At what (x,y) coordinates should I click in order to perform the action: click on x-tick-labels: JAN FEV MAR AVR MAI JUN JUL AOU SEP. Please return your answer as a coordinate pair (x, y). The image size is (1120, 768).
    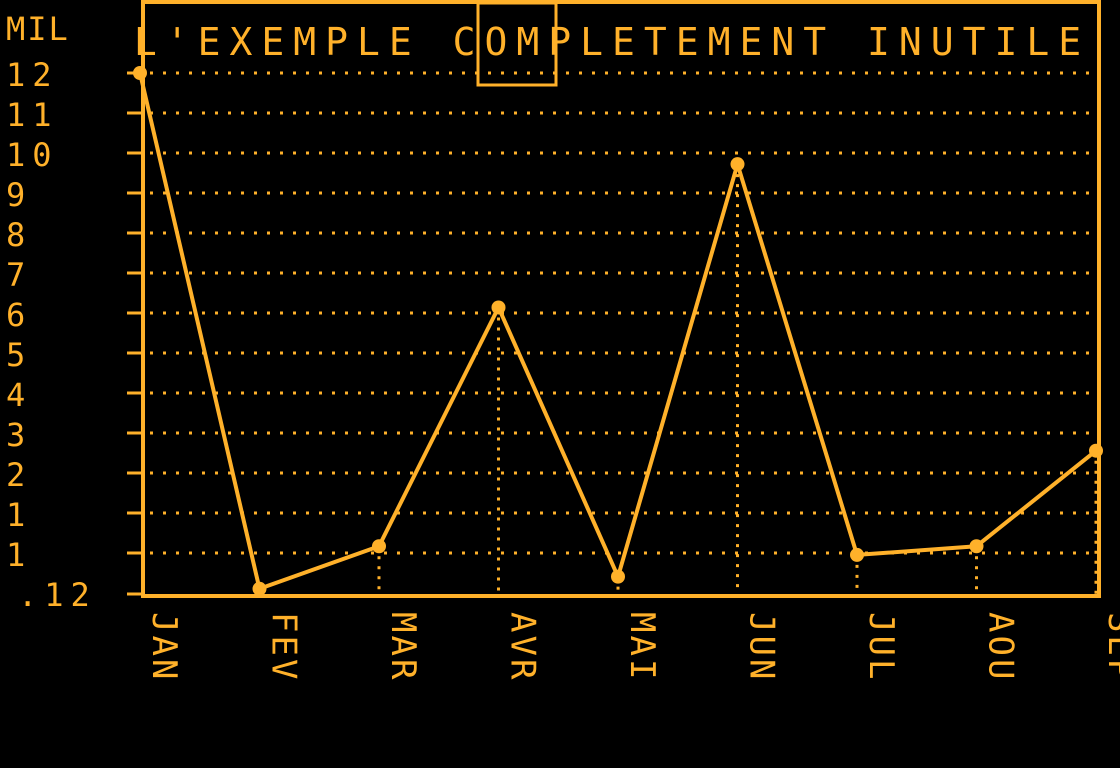
    Looking at the image, I should click on (632, 647).